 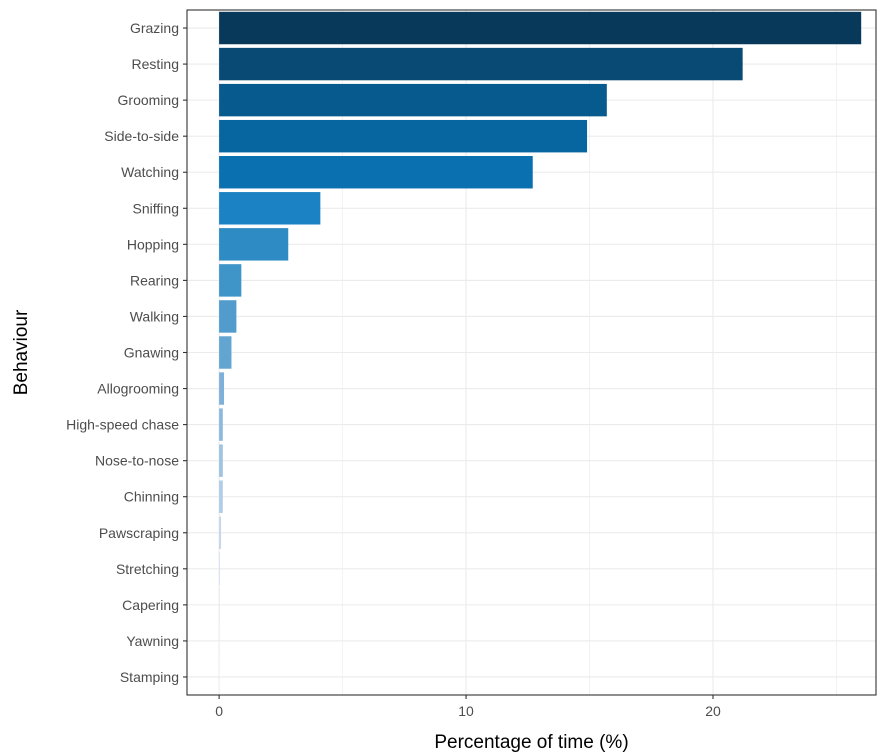 What do you see at coordinates (149, 677) in the screenshot?
I see `y-tick-label: Stamping` at bounding box center [149, 677].